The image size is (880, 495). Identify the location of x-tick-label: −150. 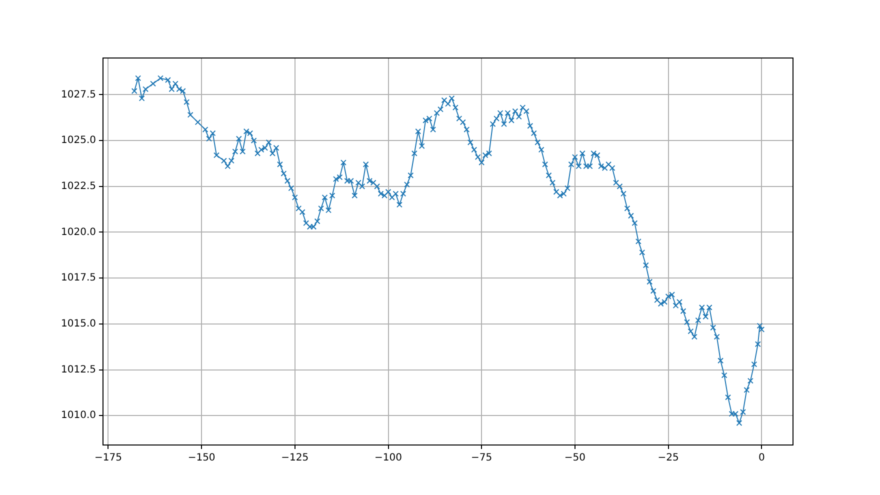
(202, 458).